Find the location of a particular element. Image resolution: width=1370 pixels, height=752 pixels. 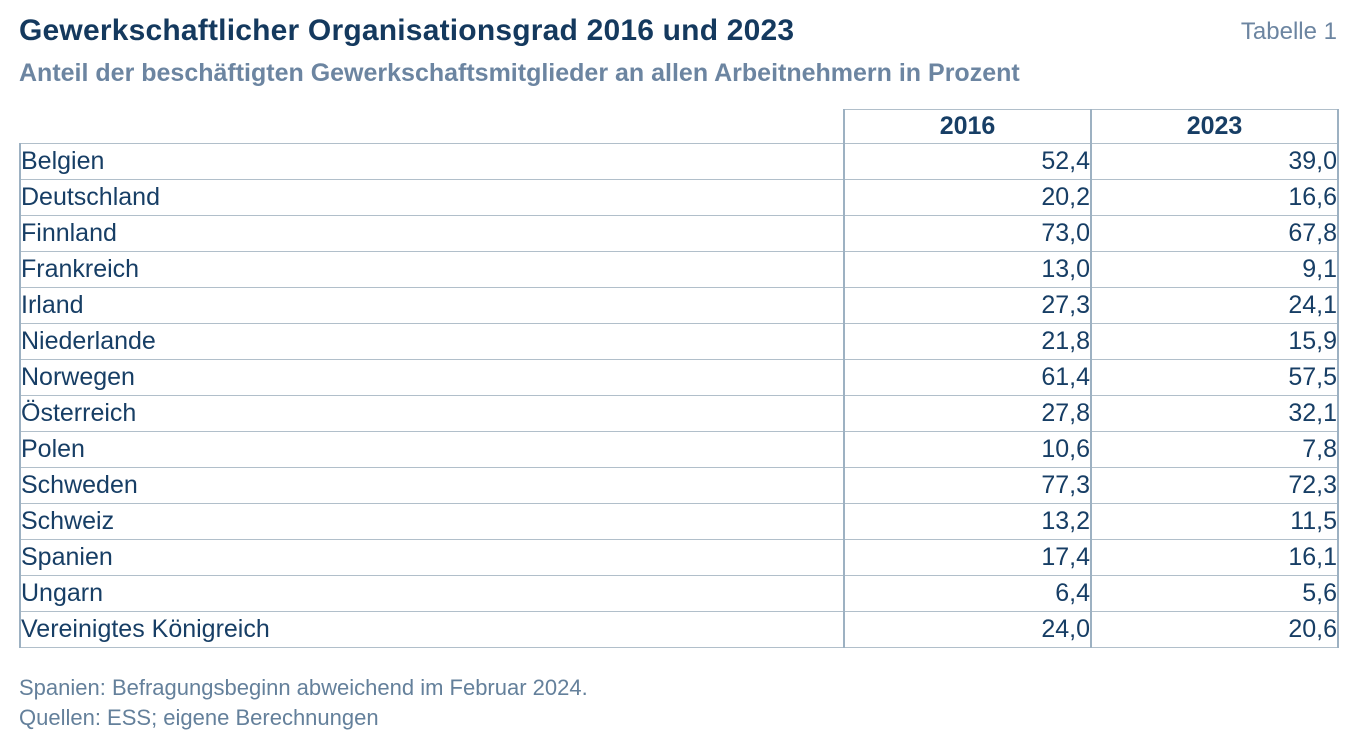

table-row: Schweden 77,3 72,3 is located at coordinates (679, 485).